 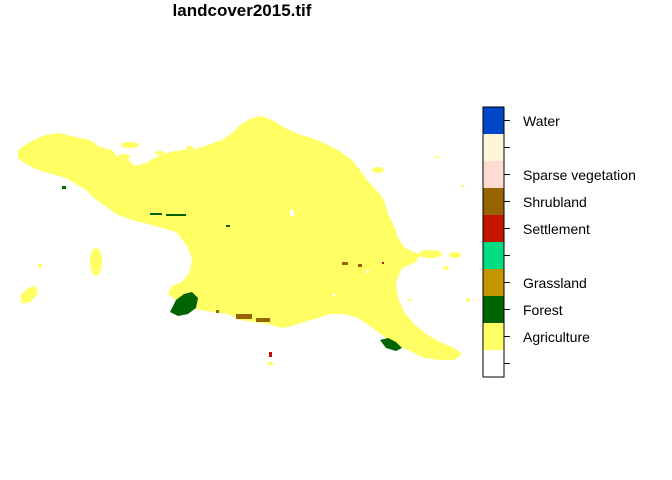 What do you see at coordinates (289, 292) in the screenshot?
I see `shrubland-patches` at bounding box center [289, 292].